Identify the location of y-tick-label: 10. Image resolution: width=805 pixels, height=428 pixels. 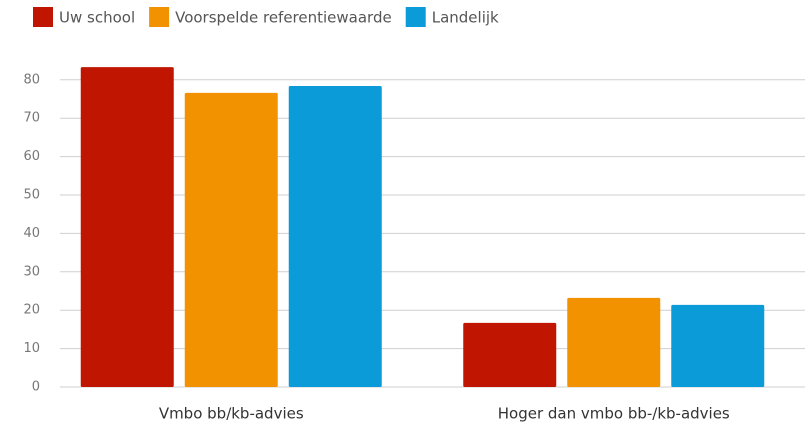
(31, 348).